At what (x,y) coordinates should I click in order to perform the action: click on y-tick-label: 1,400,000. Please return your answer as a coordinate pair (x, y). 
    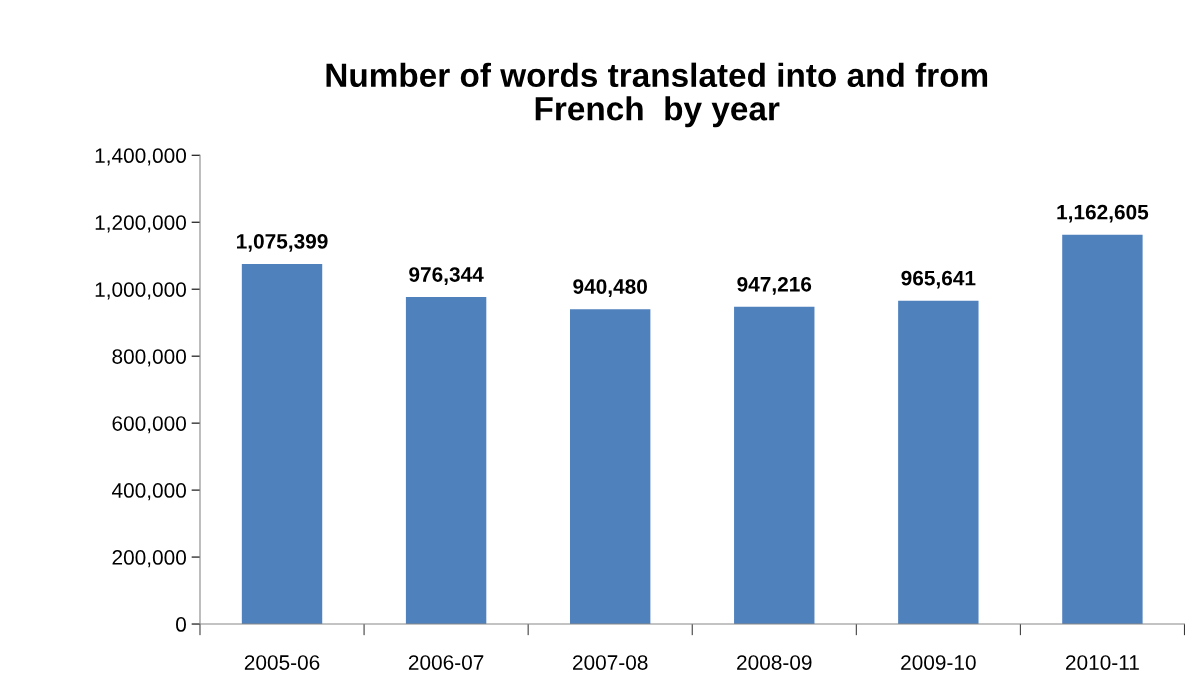
    Looking at the image, I should click on (140, 157).